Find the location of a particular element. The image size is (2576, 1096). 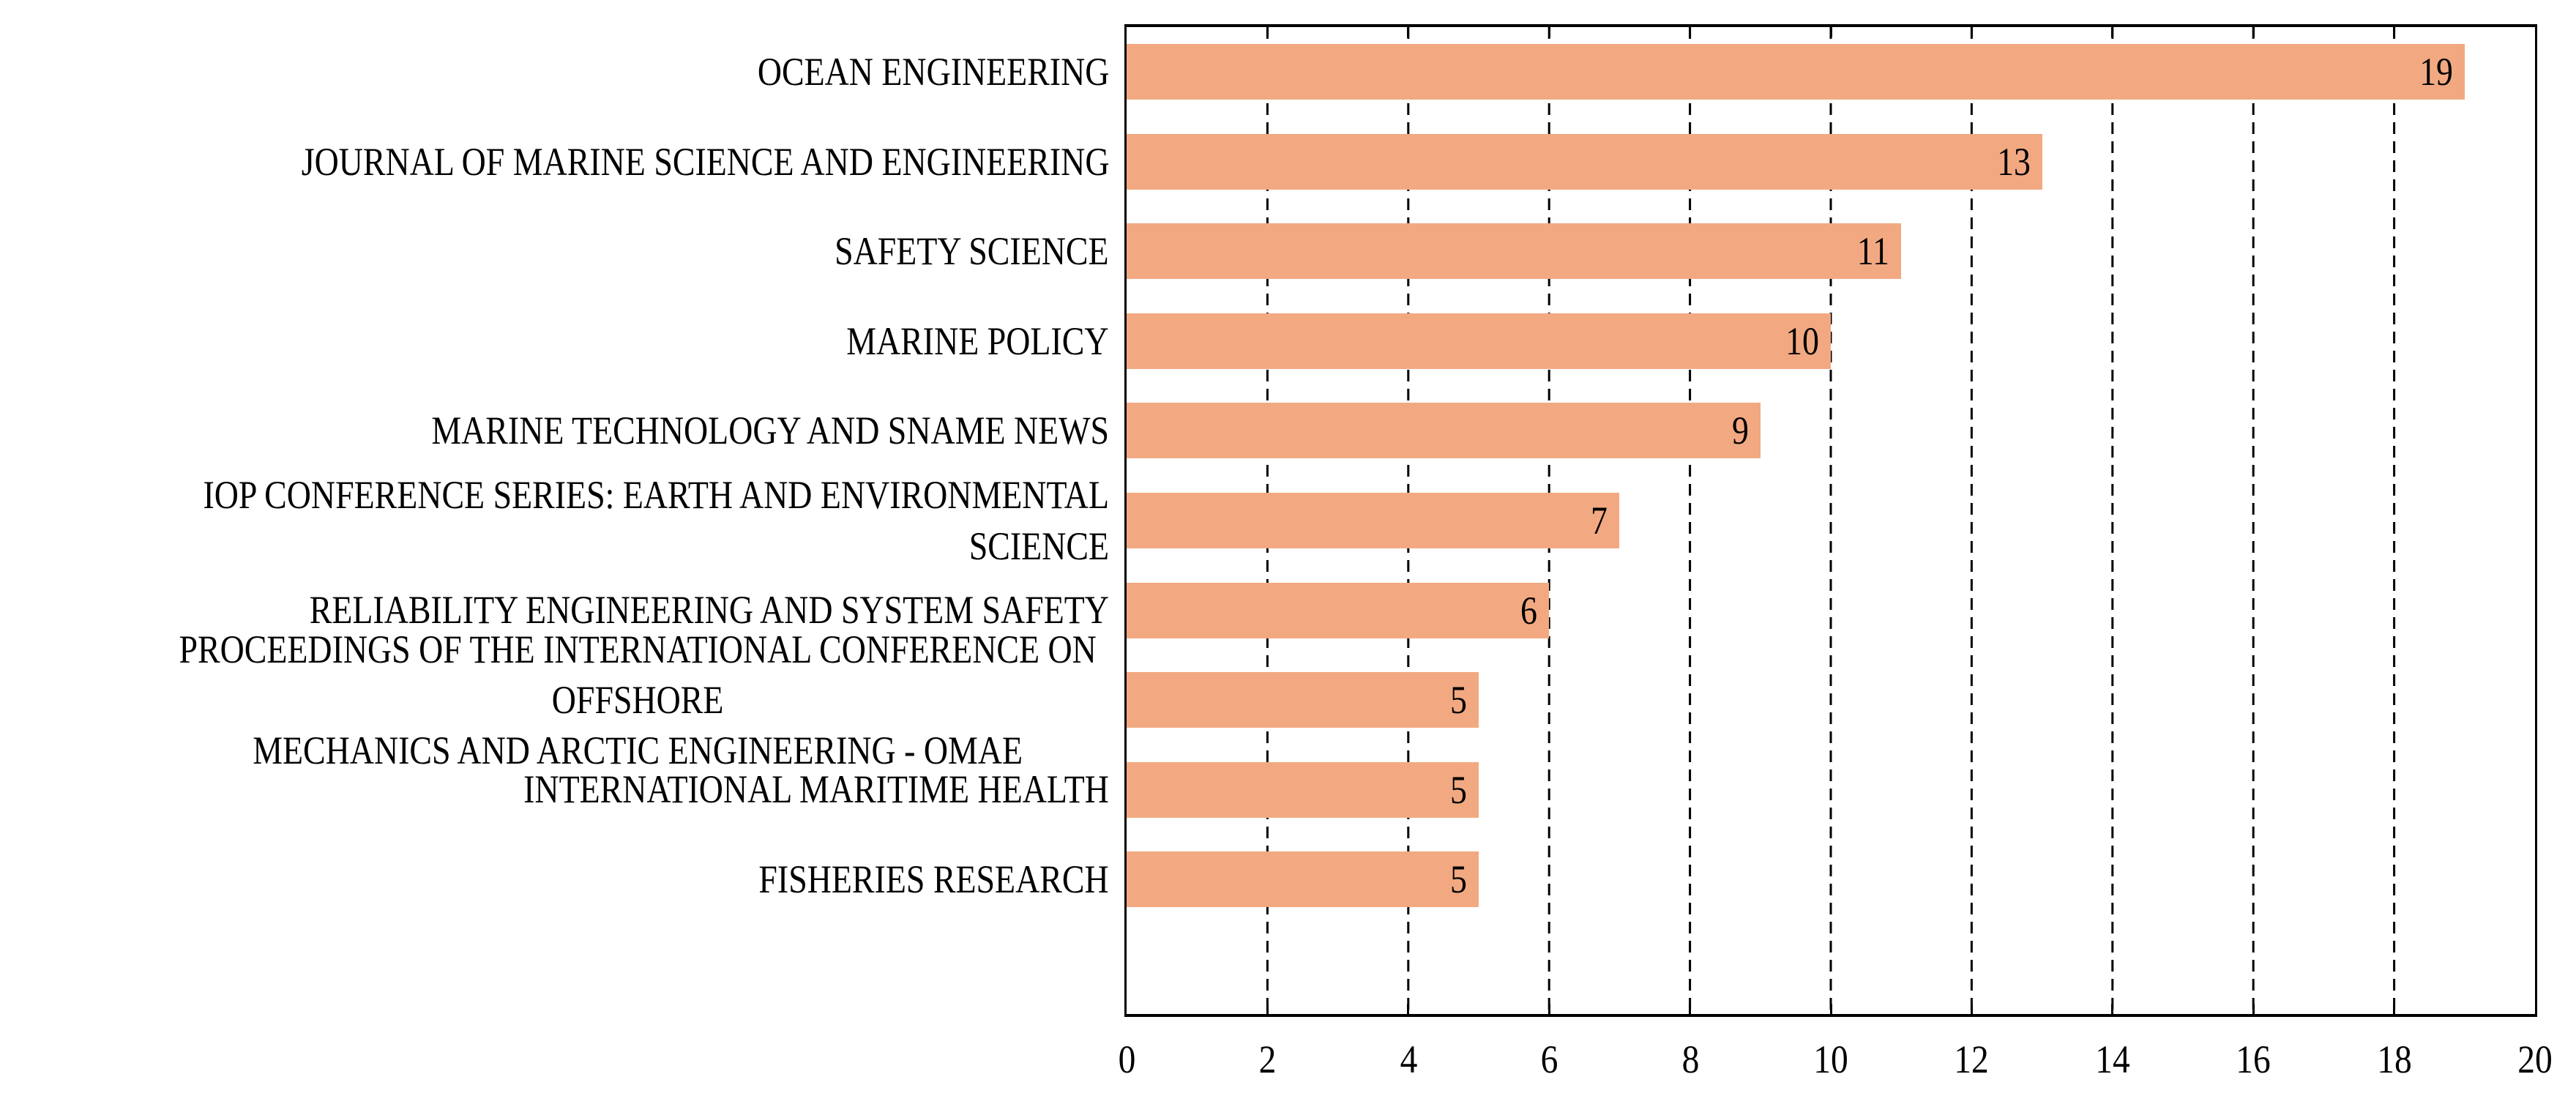

x-tick-text: 14 is located at coordinates (2112, 1059).